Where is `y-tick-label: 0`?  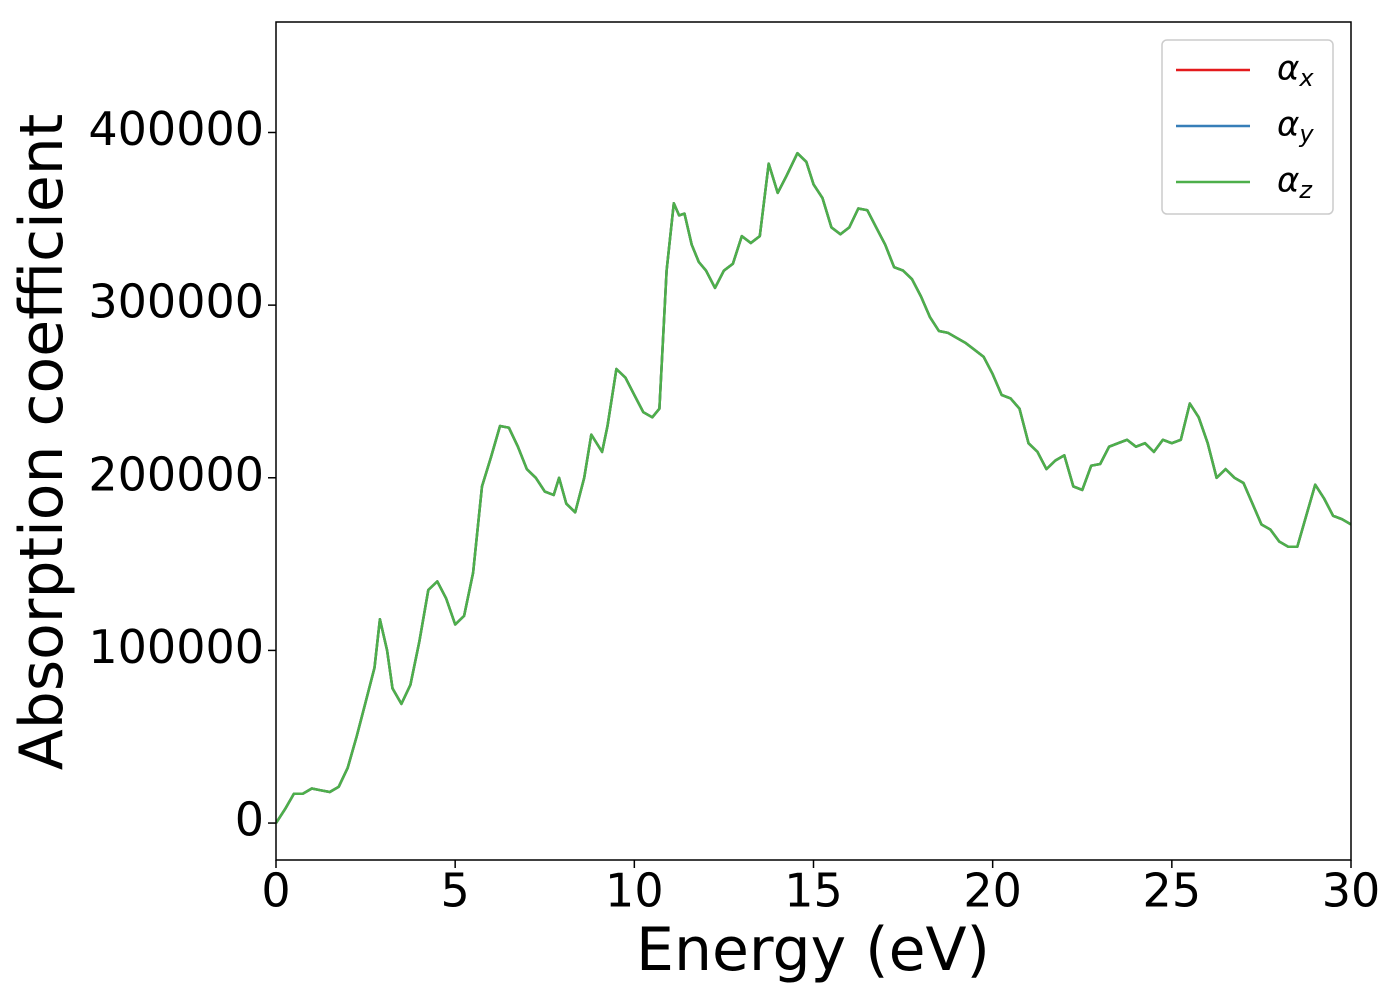 y-tick-label: 0 is located at coordinates (249, 820).